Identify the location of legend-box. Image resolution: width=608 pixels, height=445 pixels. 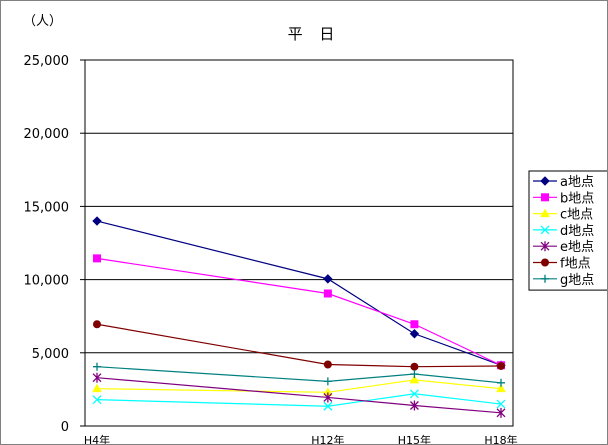
(567, 230).